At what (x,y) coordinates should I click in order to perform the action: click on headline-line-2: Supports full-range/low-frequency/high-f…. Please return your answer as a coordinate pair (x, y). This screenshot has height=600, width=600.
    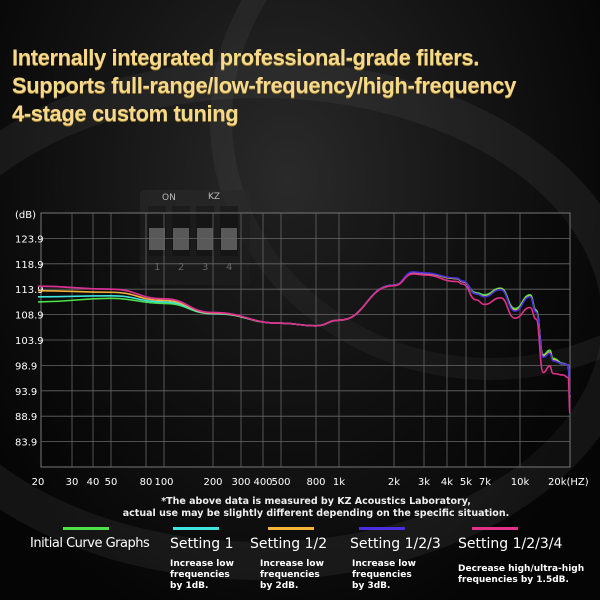
    Looking at the image, I should click on (264, 85).